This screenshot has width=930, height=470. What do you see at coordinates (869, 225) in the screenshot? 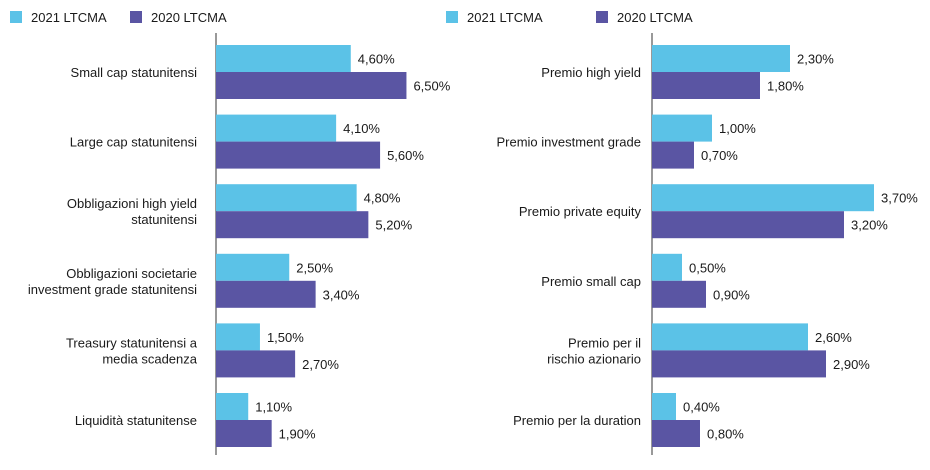
I see `chart2-value-label-3-series-2: 3,20%` at bounding box center [869, 225].